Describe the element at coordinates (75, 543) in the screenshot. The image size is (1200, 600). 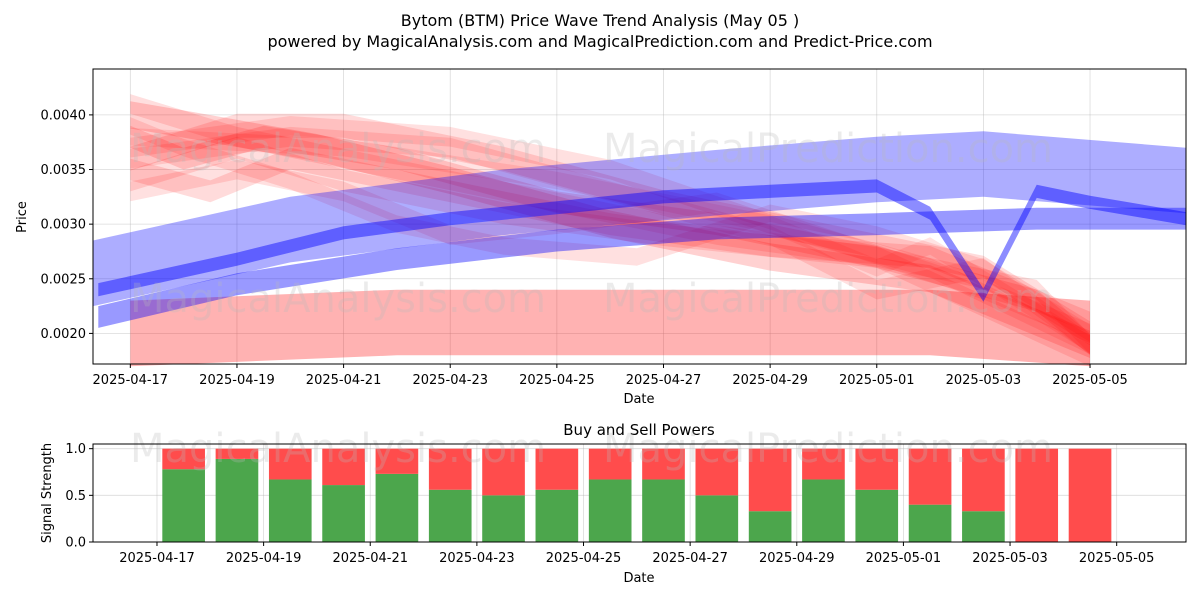
I see `bottom-y-tick-label: 0.0` at that location.